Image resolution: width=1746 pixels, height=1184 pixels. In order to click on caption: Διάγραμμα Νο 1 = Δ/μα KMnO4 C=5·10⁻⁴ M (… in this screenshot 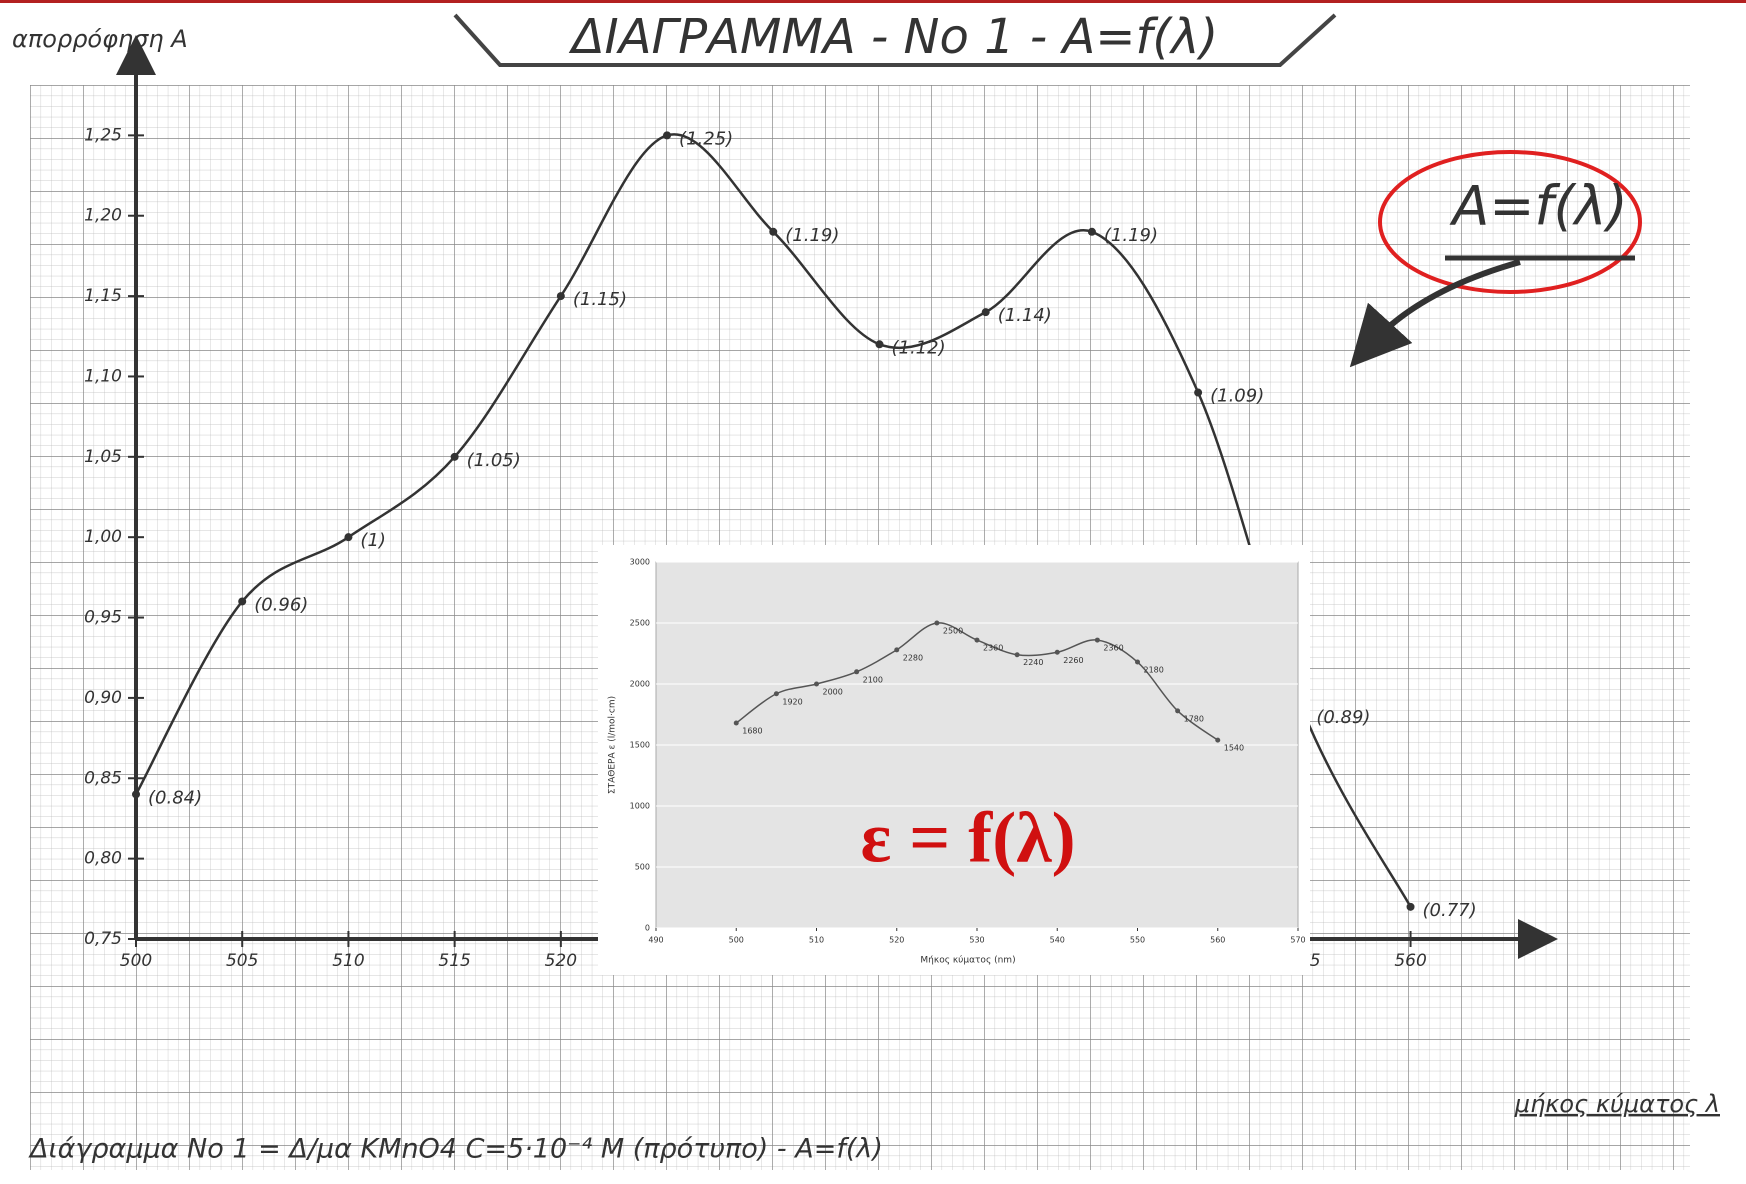, I will do `click(455, 1149)`.